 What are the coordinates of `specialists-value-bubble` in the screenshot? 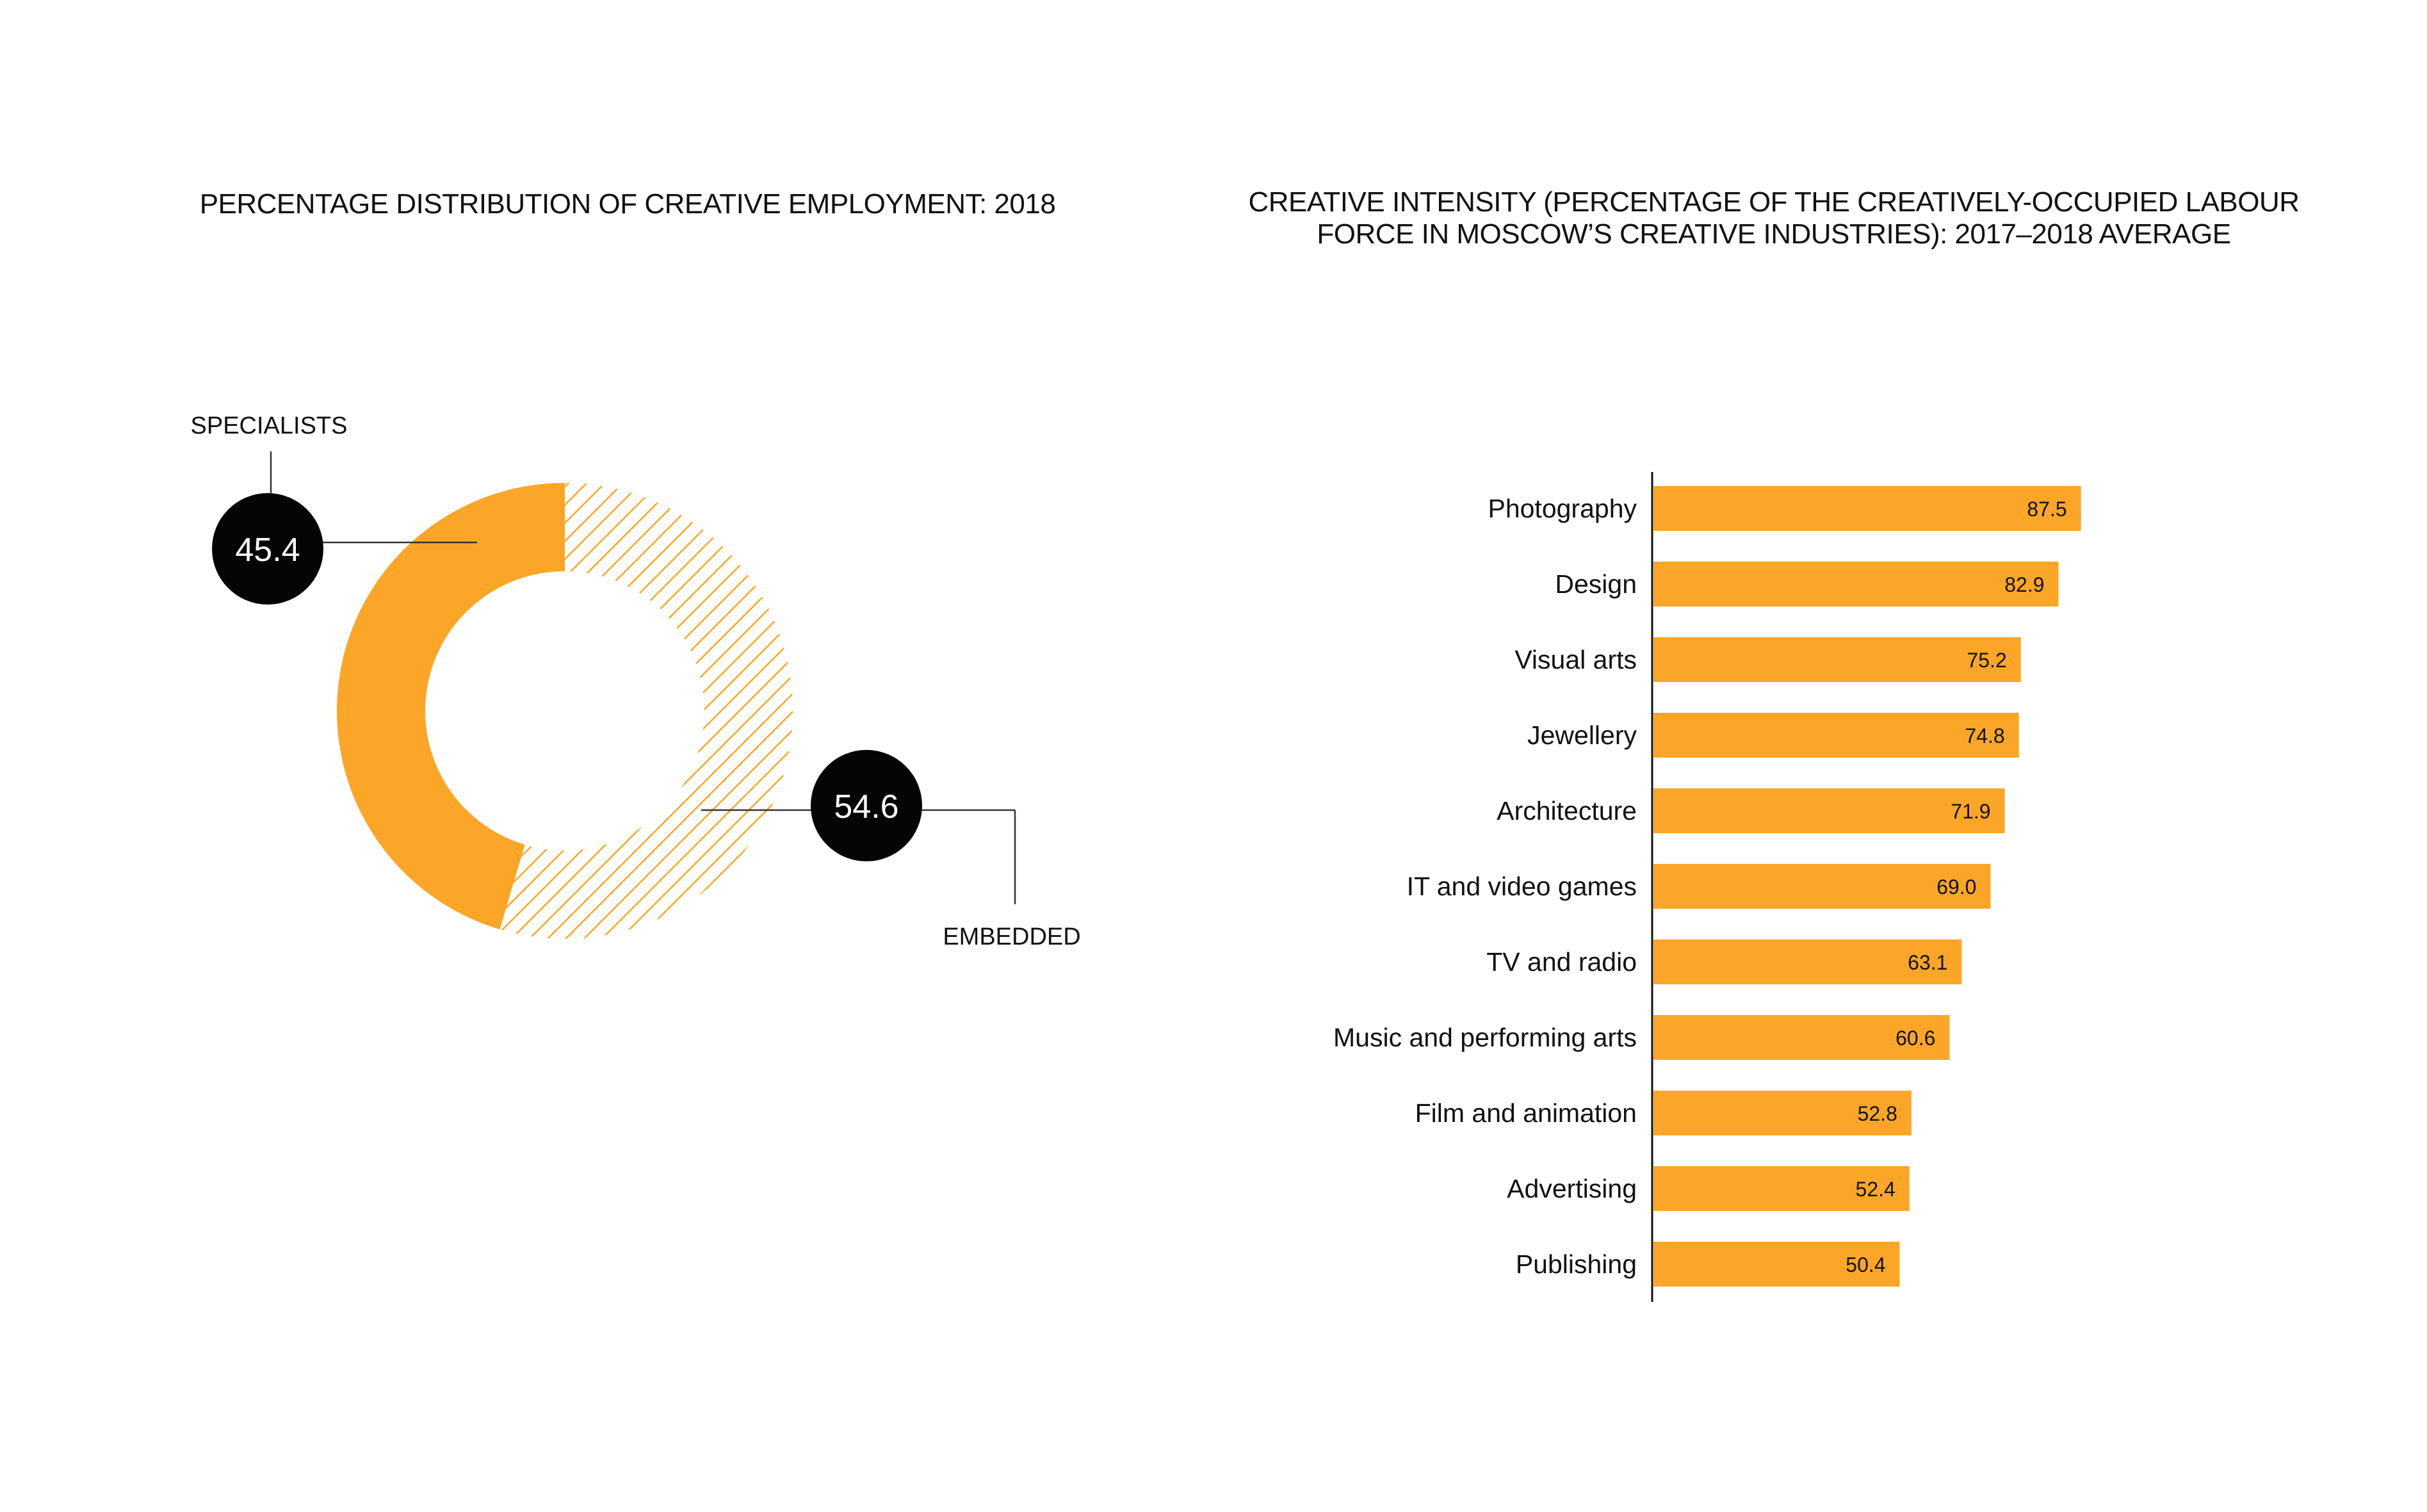 It's located at (267, 549).